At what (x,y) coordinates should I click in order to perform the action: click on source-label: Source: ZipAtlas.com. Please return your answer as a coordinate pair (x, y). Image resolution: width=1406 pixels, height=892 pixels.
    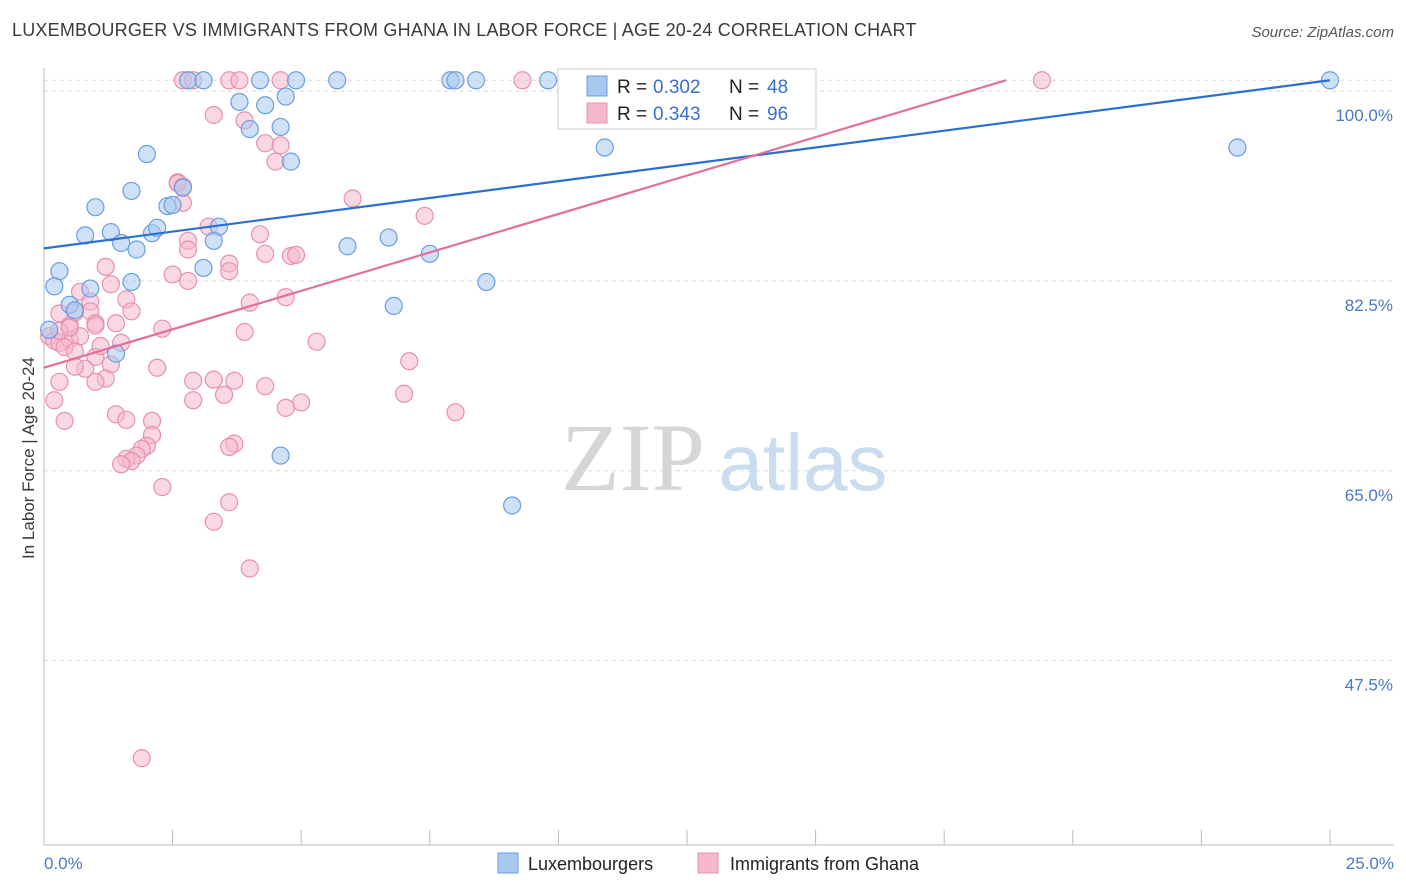
    Looking at the image, I should click on (1322, 32).